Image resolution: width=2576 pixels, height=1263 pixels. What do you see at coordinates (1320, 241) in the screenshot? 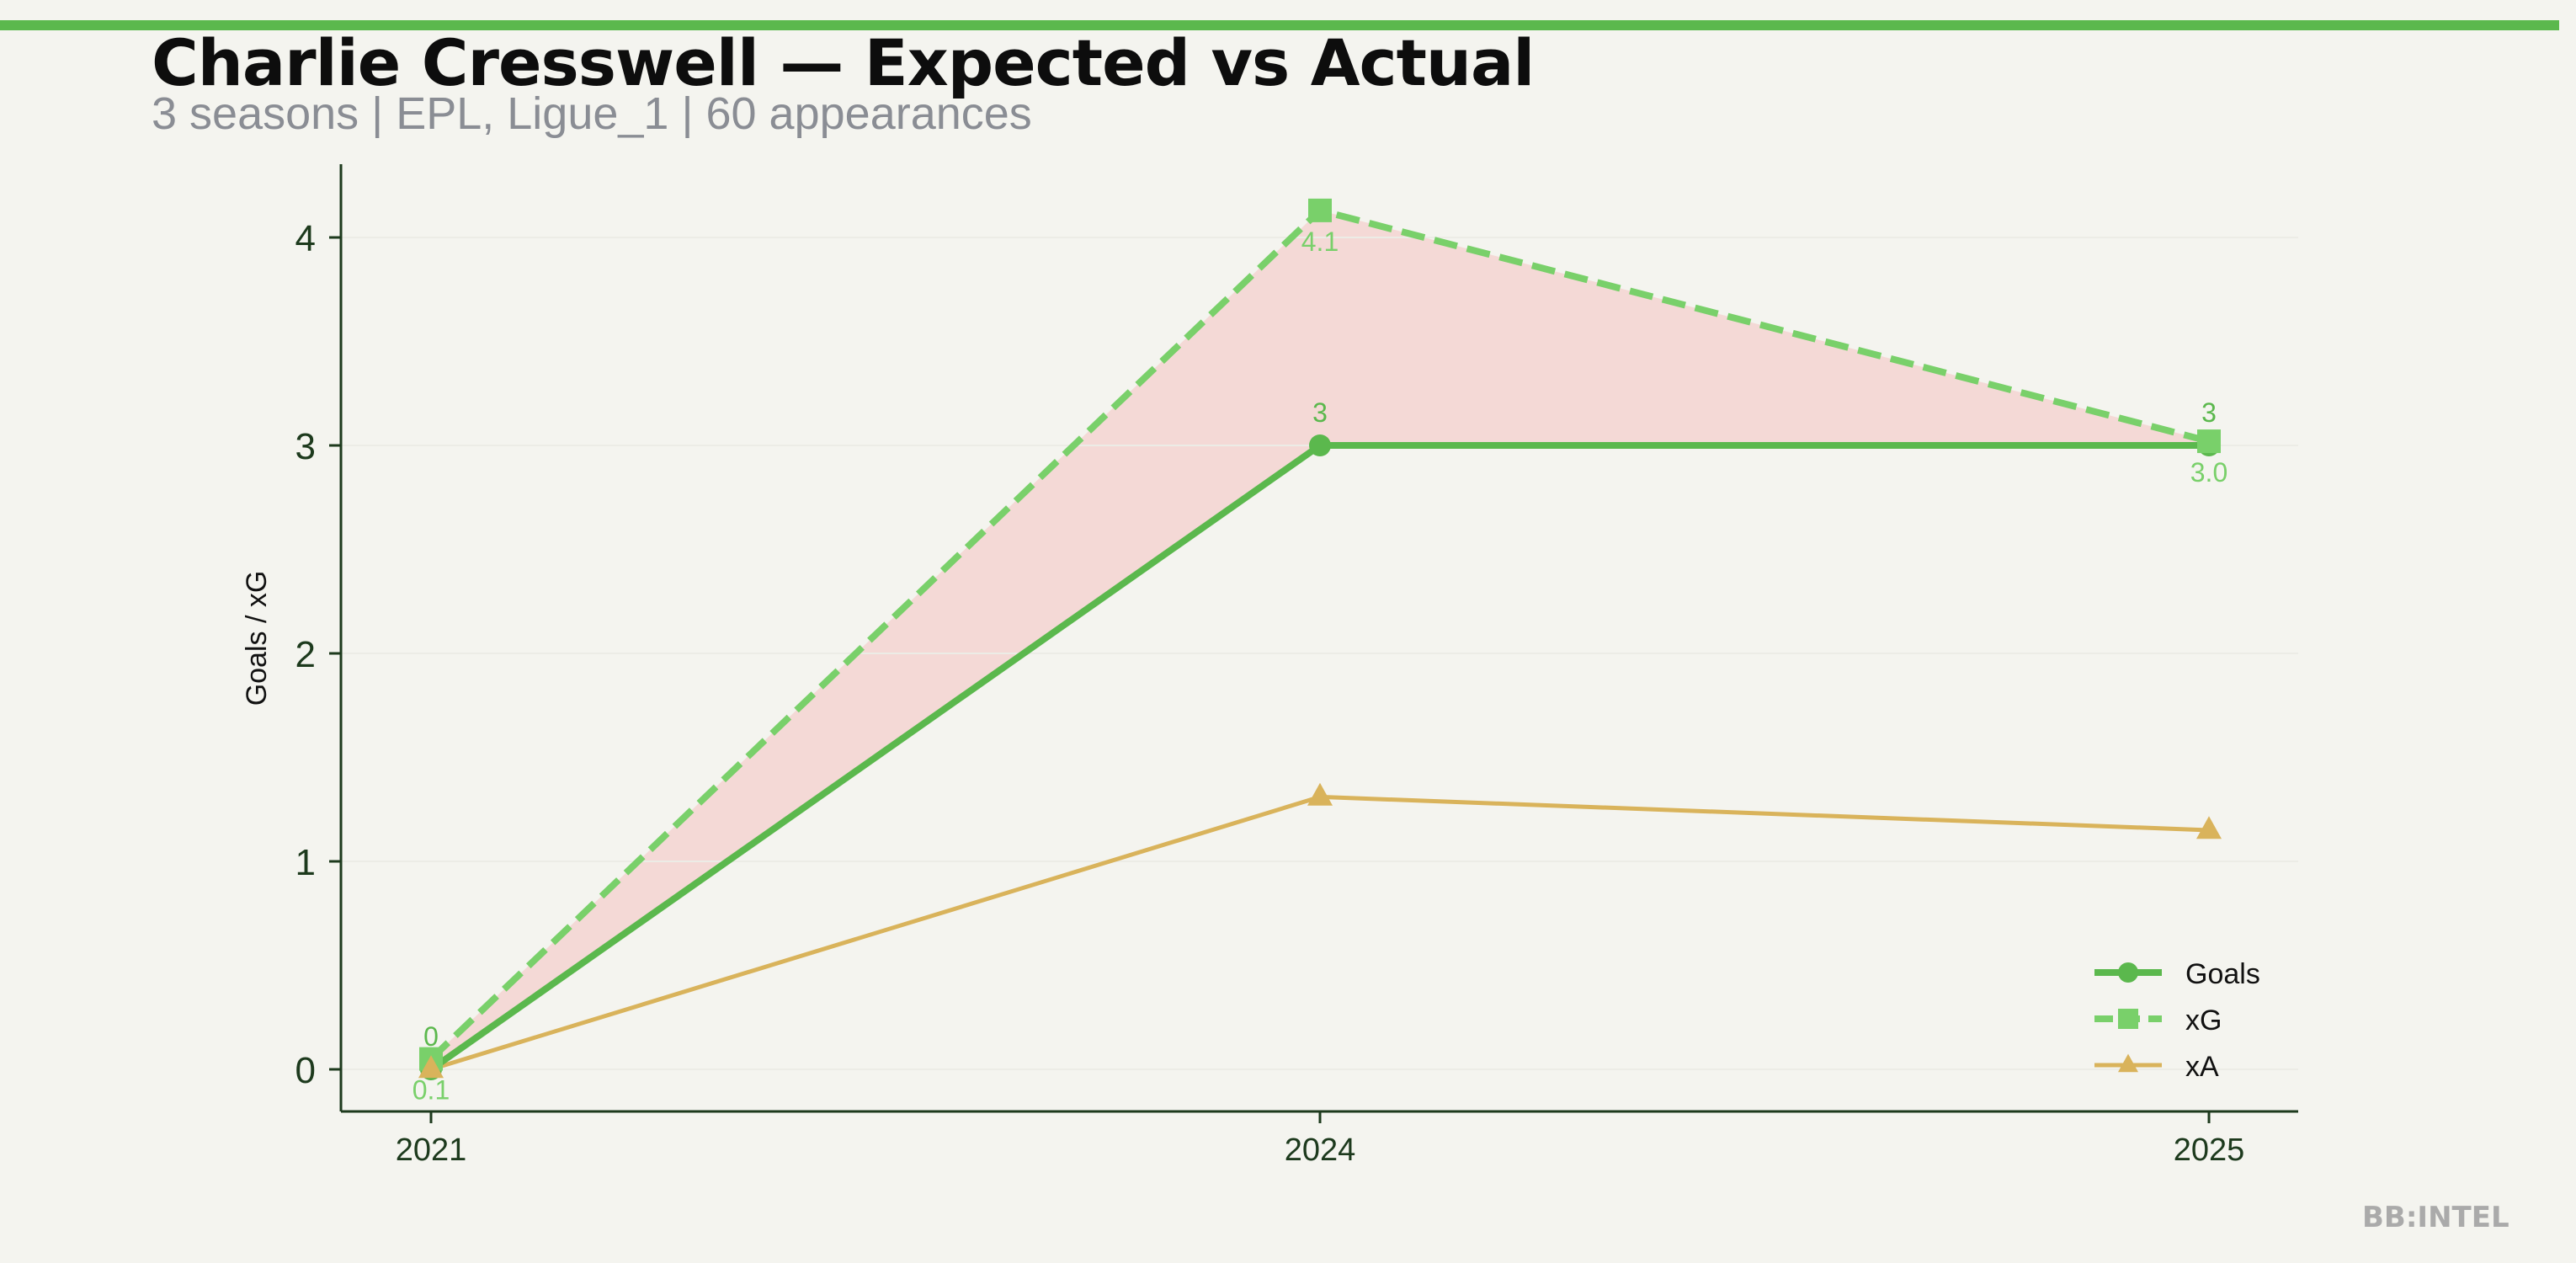
I see `xg-data-label: 4.1` at bounding box center [1320, 241].